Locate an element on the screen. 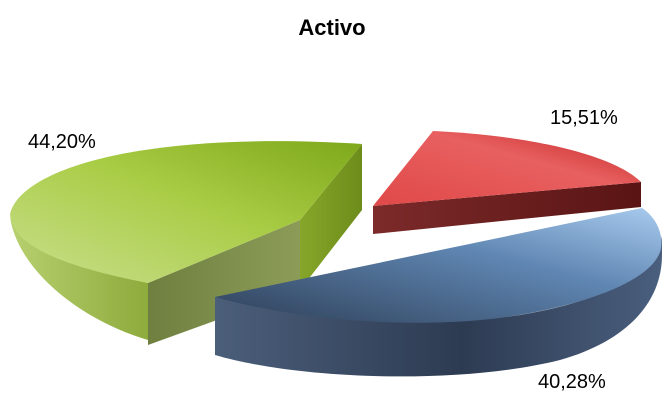 This screenshot has height=400, width=664. chart-title: Activo is located at coordinates (332, 27).